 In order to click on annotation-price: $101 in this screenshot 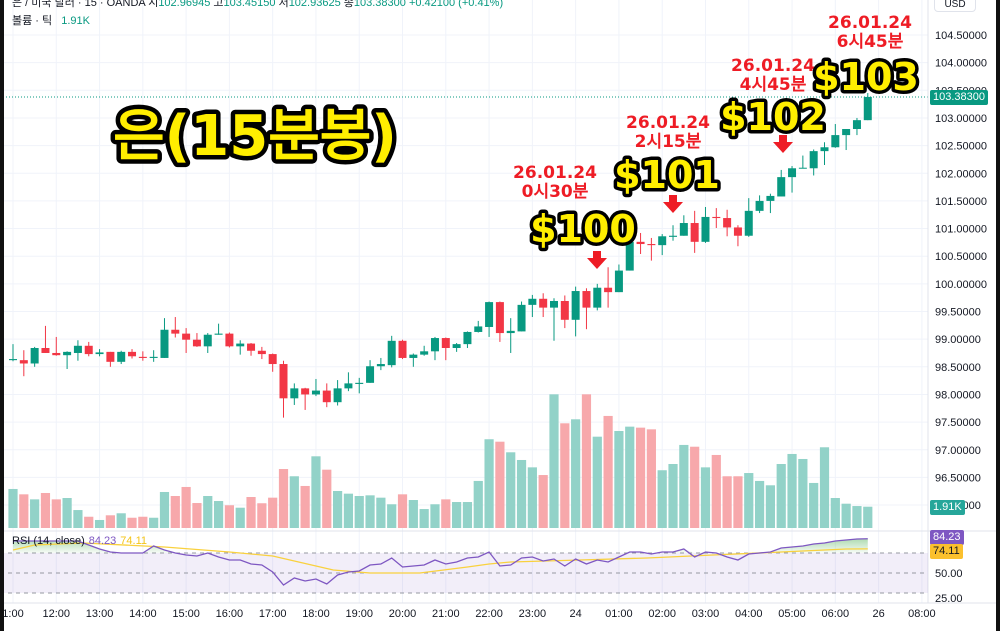, I will do `click(667, 175)`.